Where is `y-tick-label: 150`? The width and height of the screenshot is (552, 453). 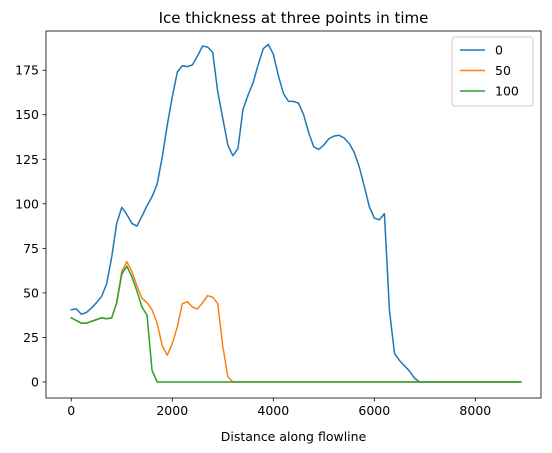 y-tick-label: 150 is located at coordinates (27, 114).